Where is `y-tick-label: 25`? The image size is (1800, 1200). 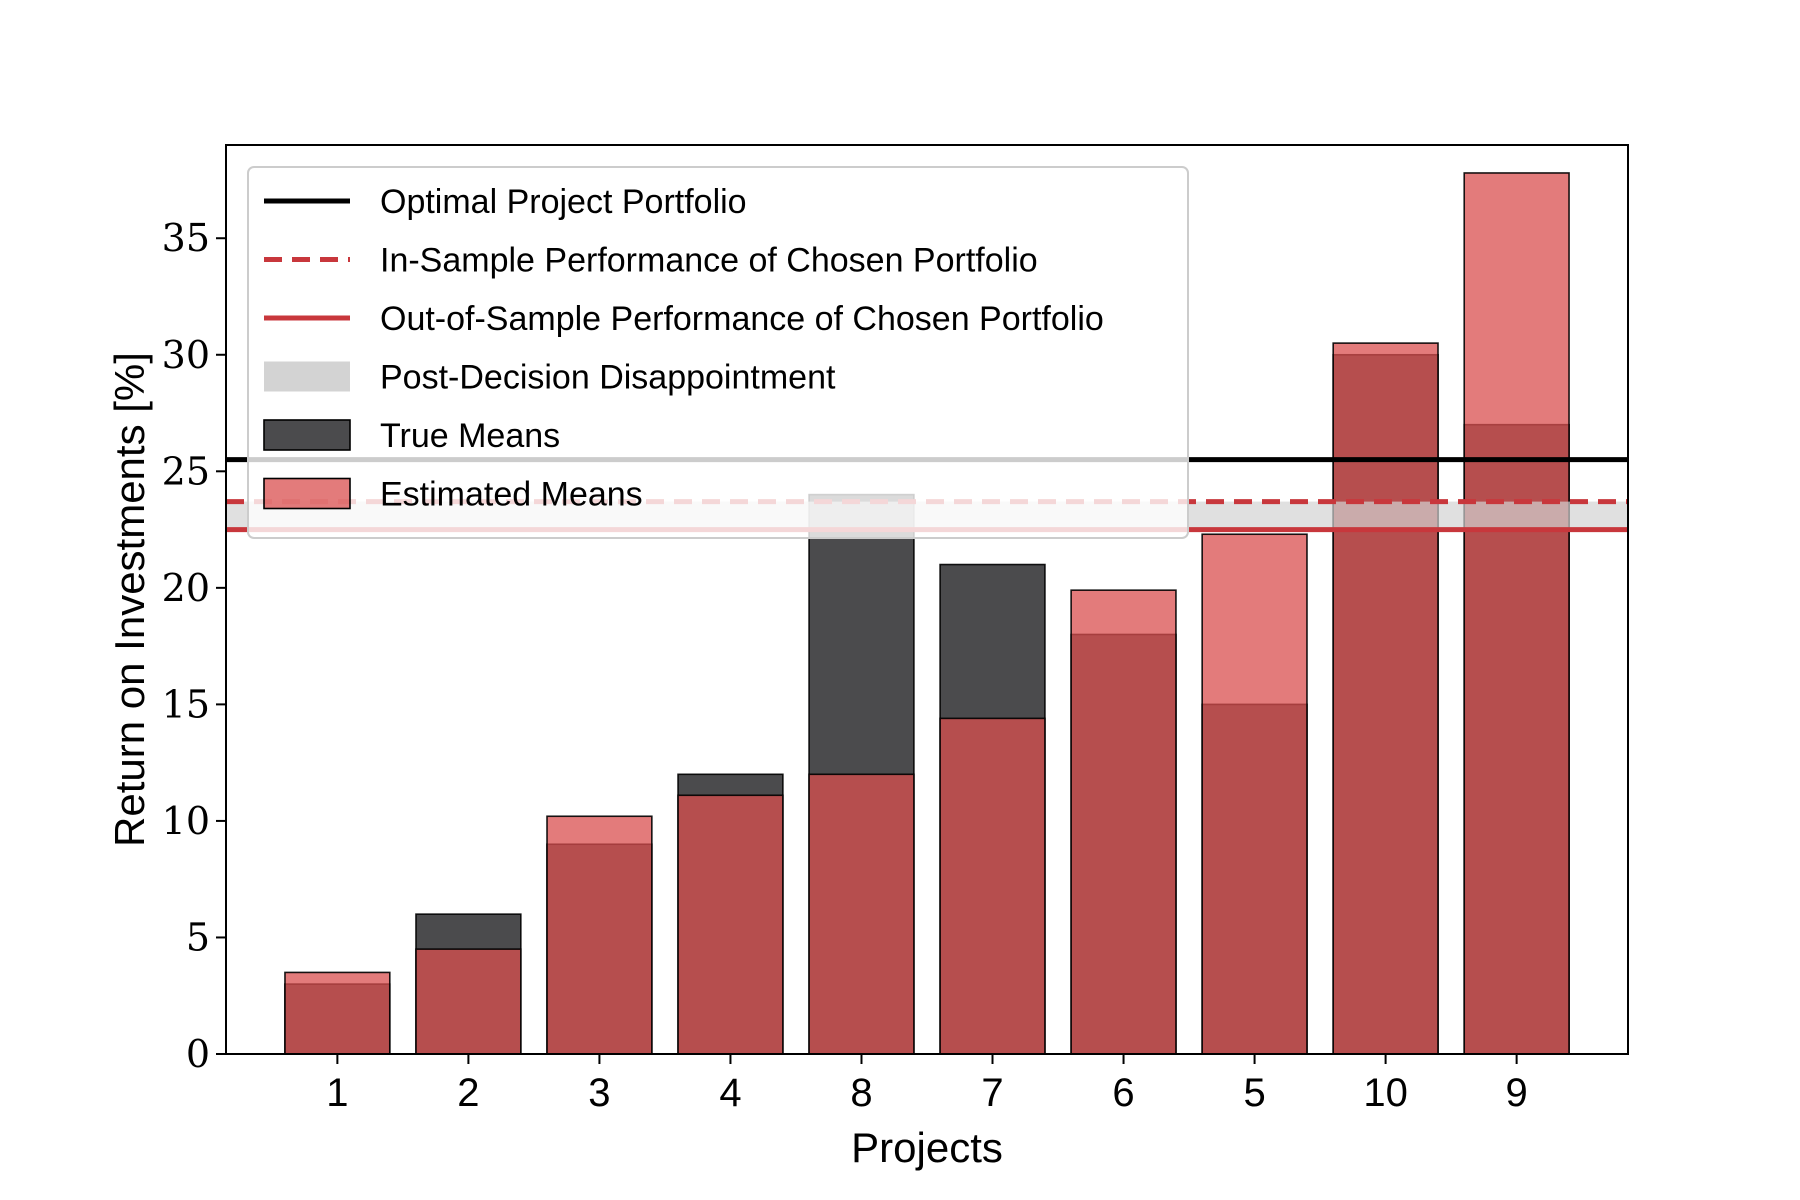 y-tick-label: 25 is located at coordinates (186, 471).